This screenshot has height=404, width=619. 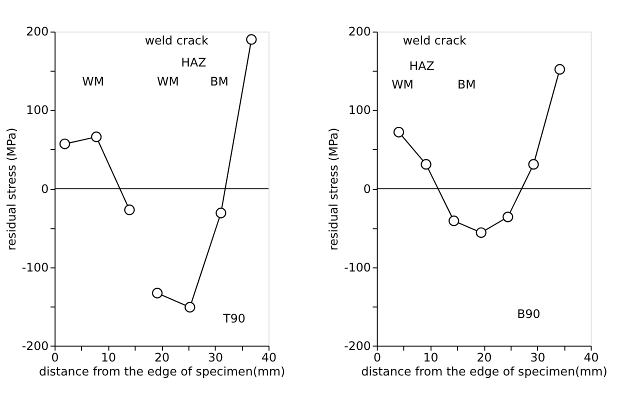 I want to click on annotation: T90, so click(x=234, y=319).